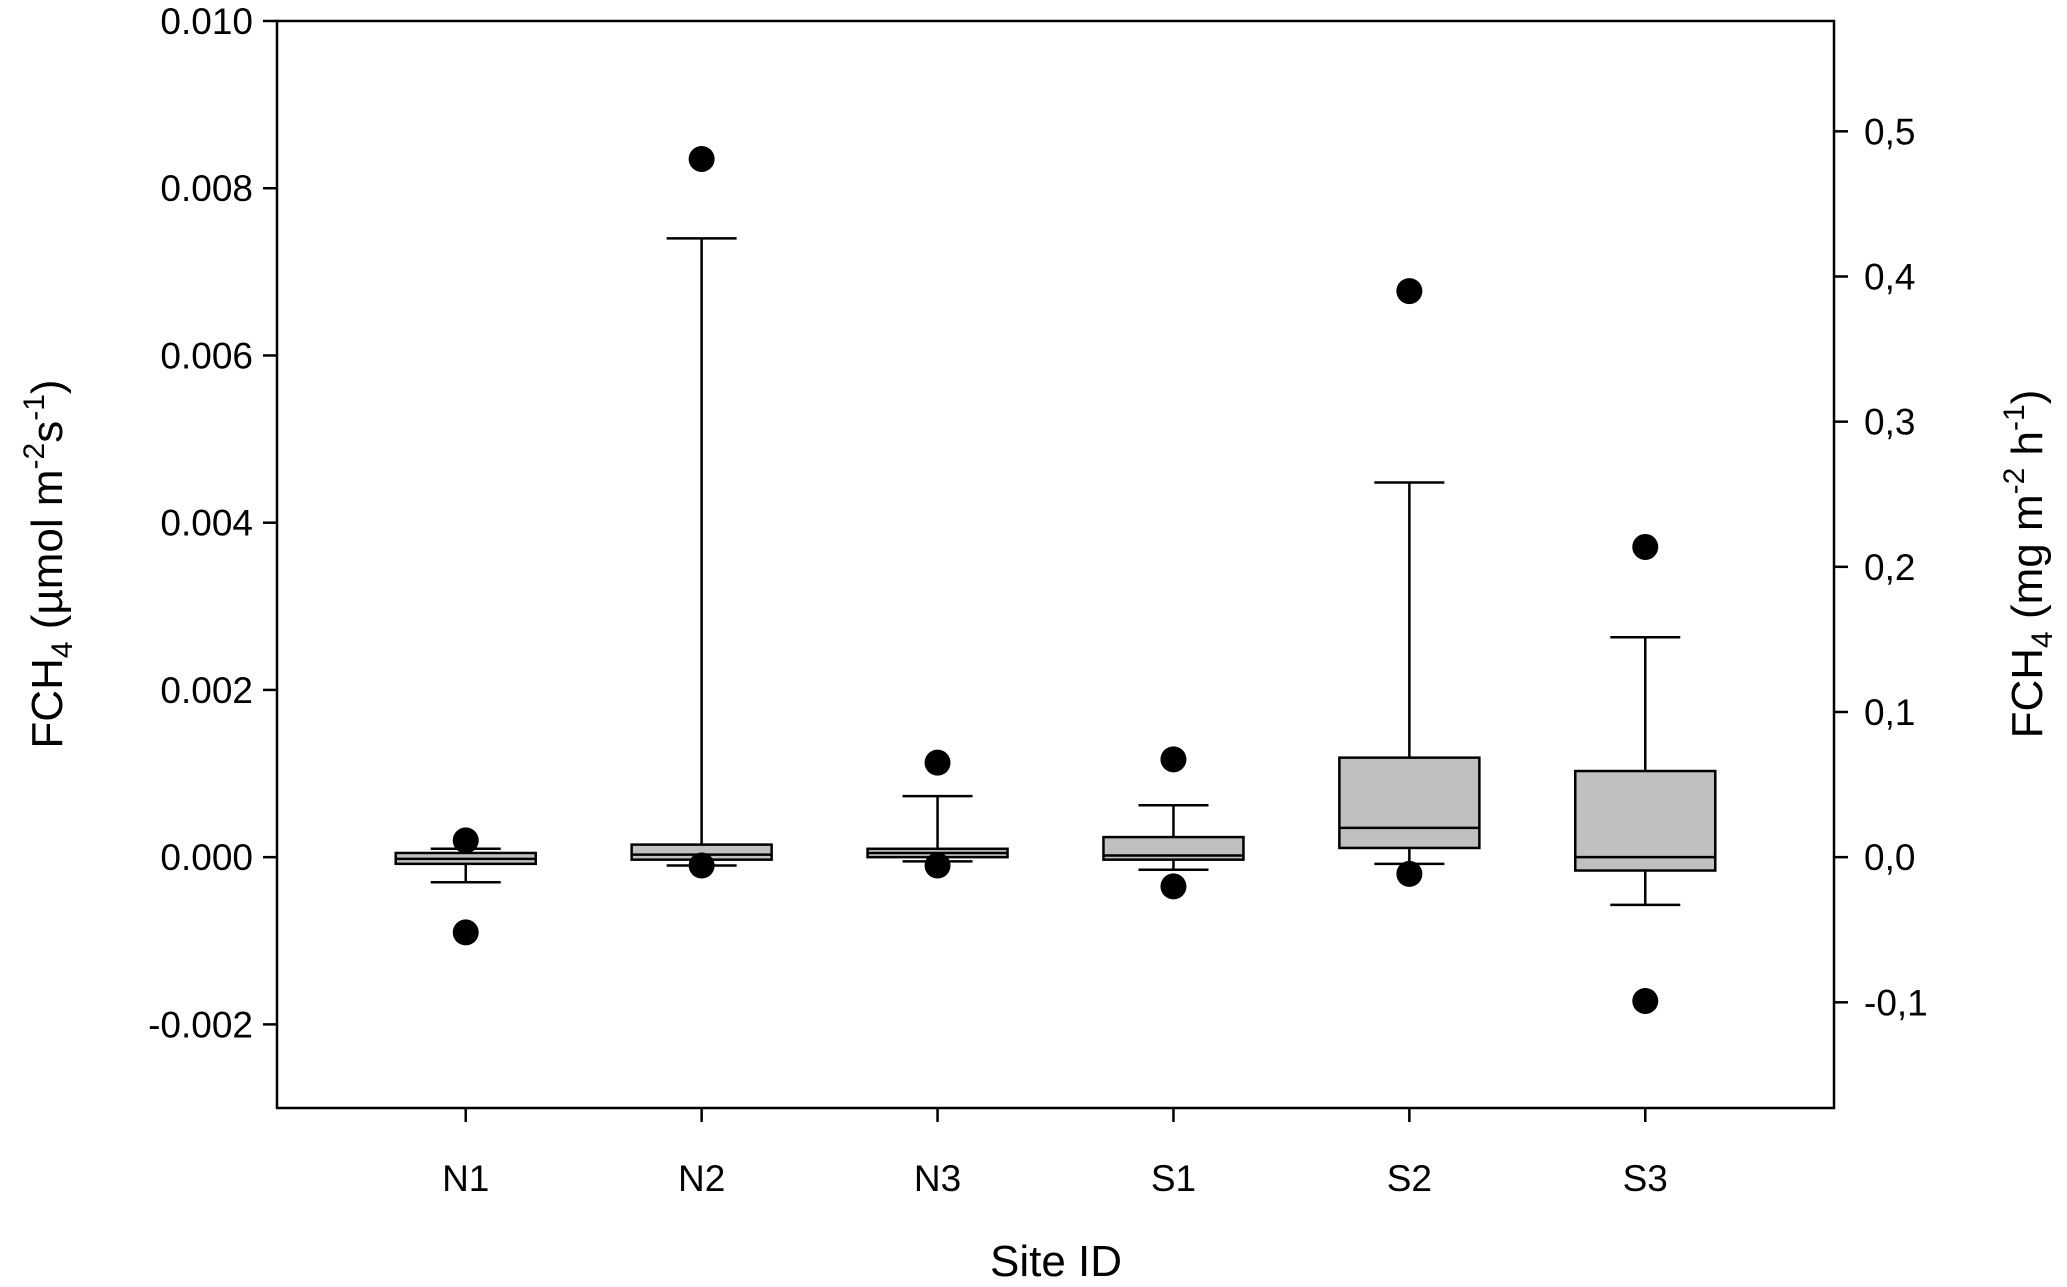 The image size is (2067, 1287). What do you see at coordinates (1173, 1178) in the screenshot?
I see `x-tick-label: S1` at bounding box center [1173, 1178].